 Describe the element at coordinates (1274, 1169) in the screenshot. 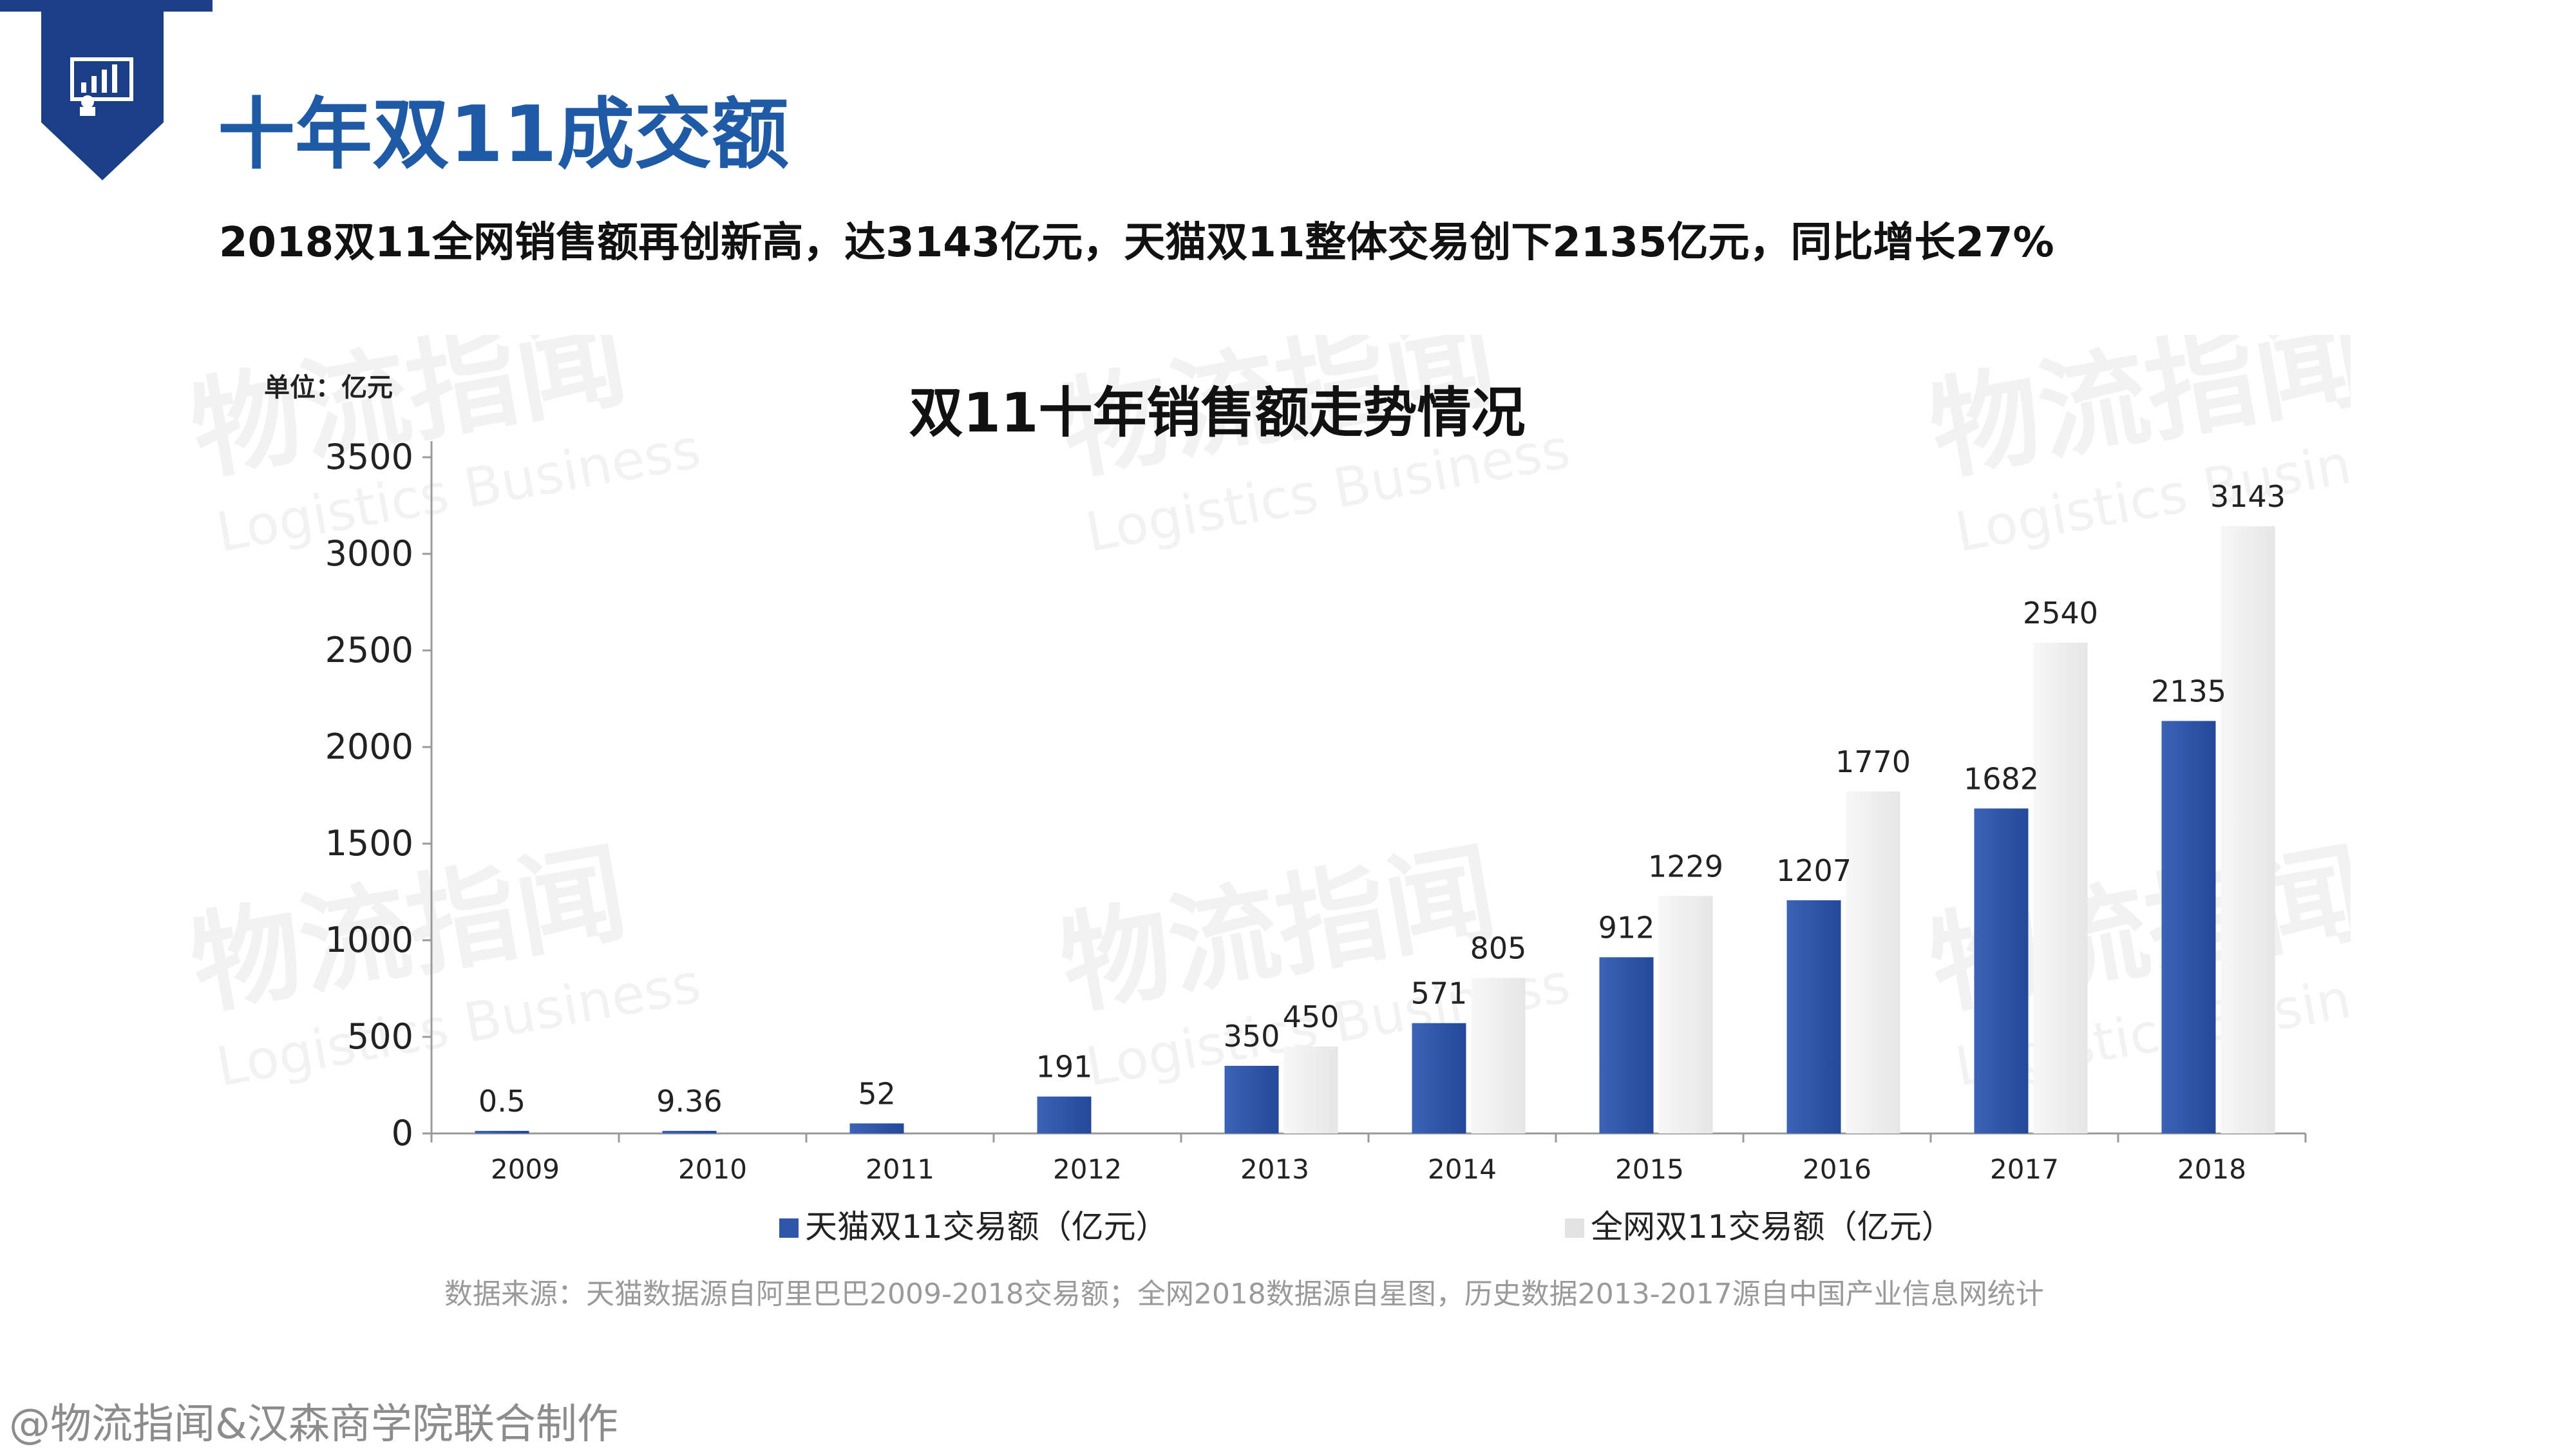

I see `x-tick-label: 2013` at that location.